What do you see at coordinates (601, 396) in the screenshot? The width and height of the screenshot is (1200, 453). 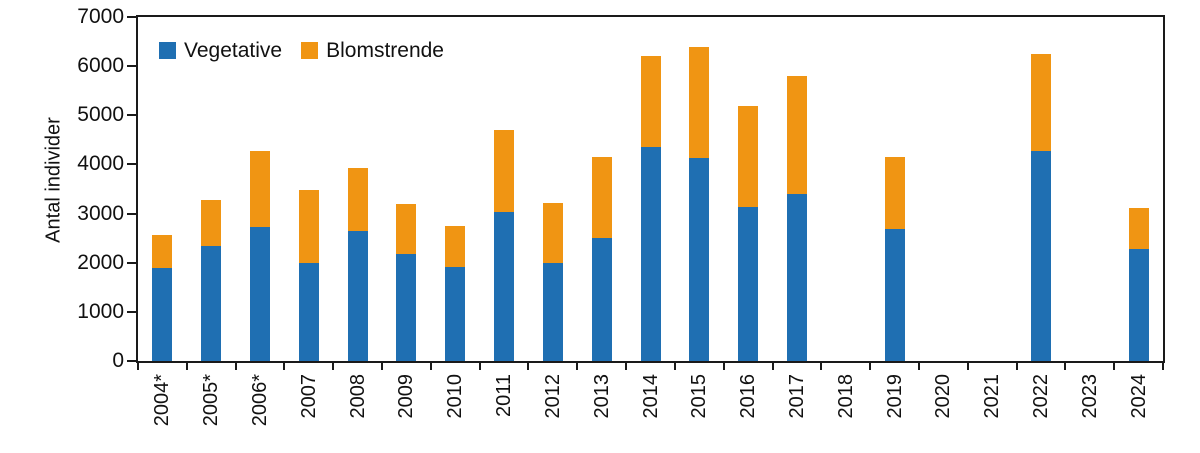 I see `x-axis-tick-label: 2013` at bounding box center [601, 396].